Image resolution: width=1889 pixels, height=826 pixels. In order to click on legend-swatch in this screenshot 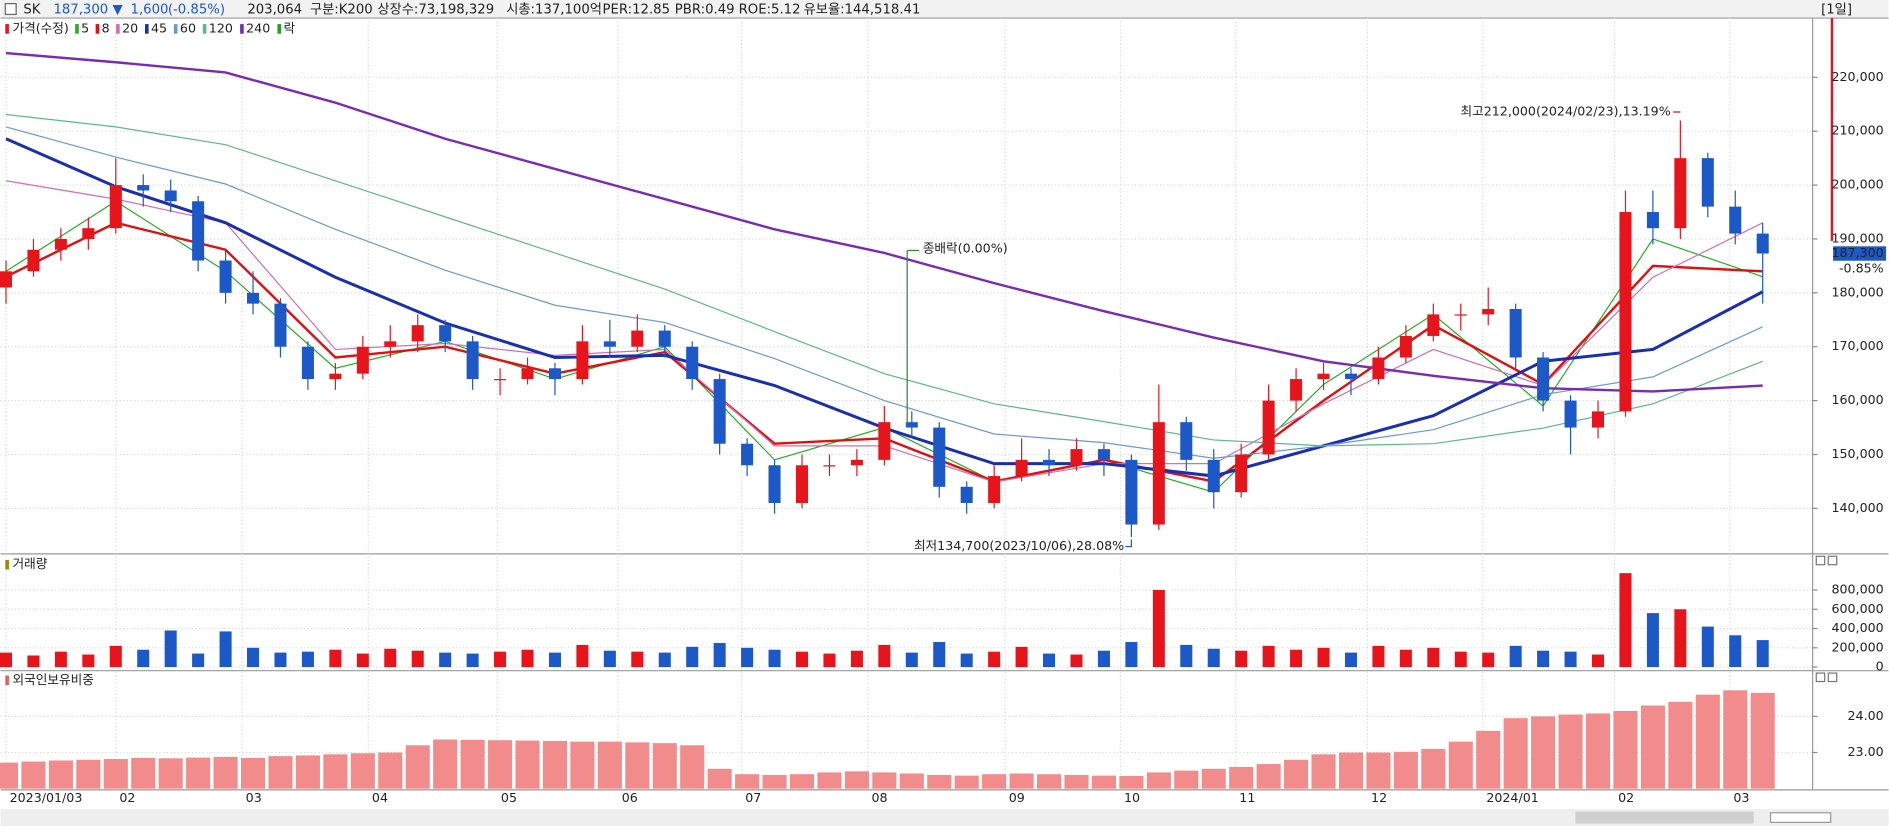, I will do `click(118, 29)`.